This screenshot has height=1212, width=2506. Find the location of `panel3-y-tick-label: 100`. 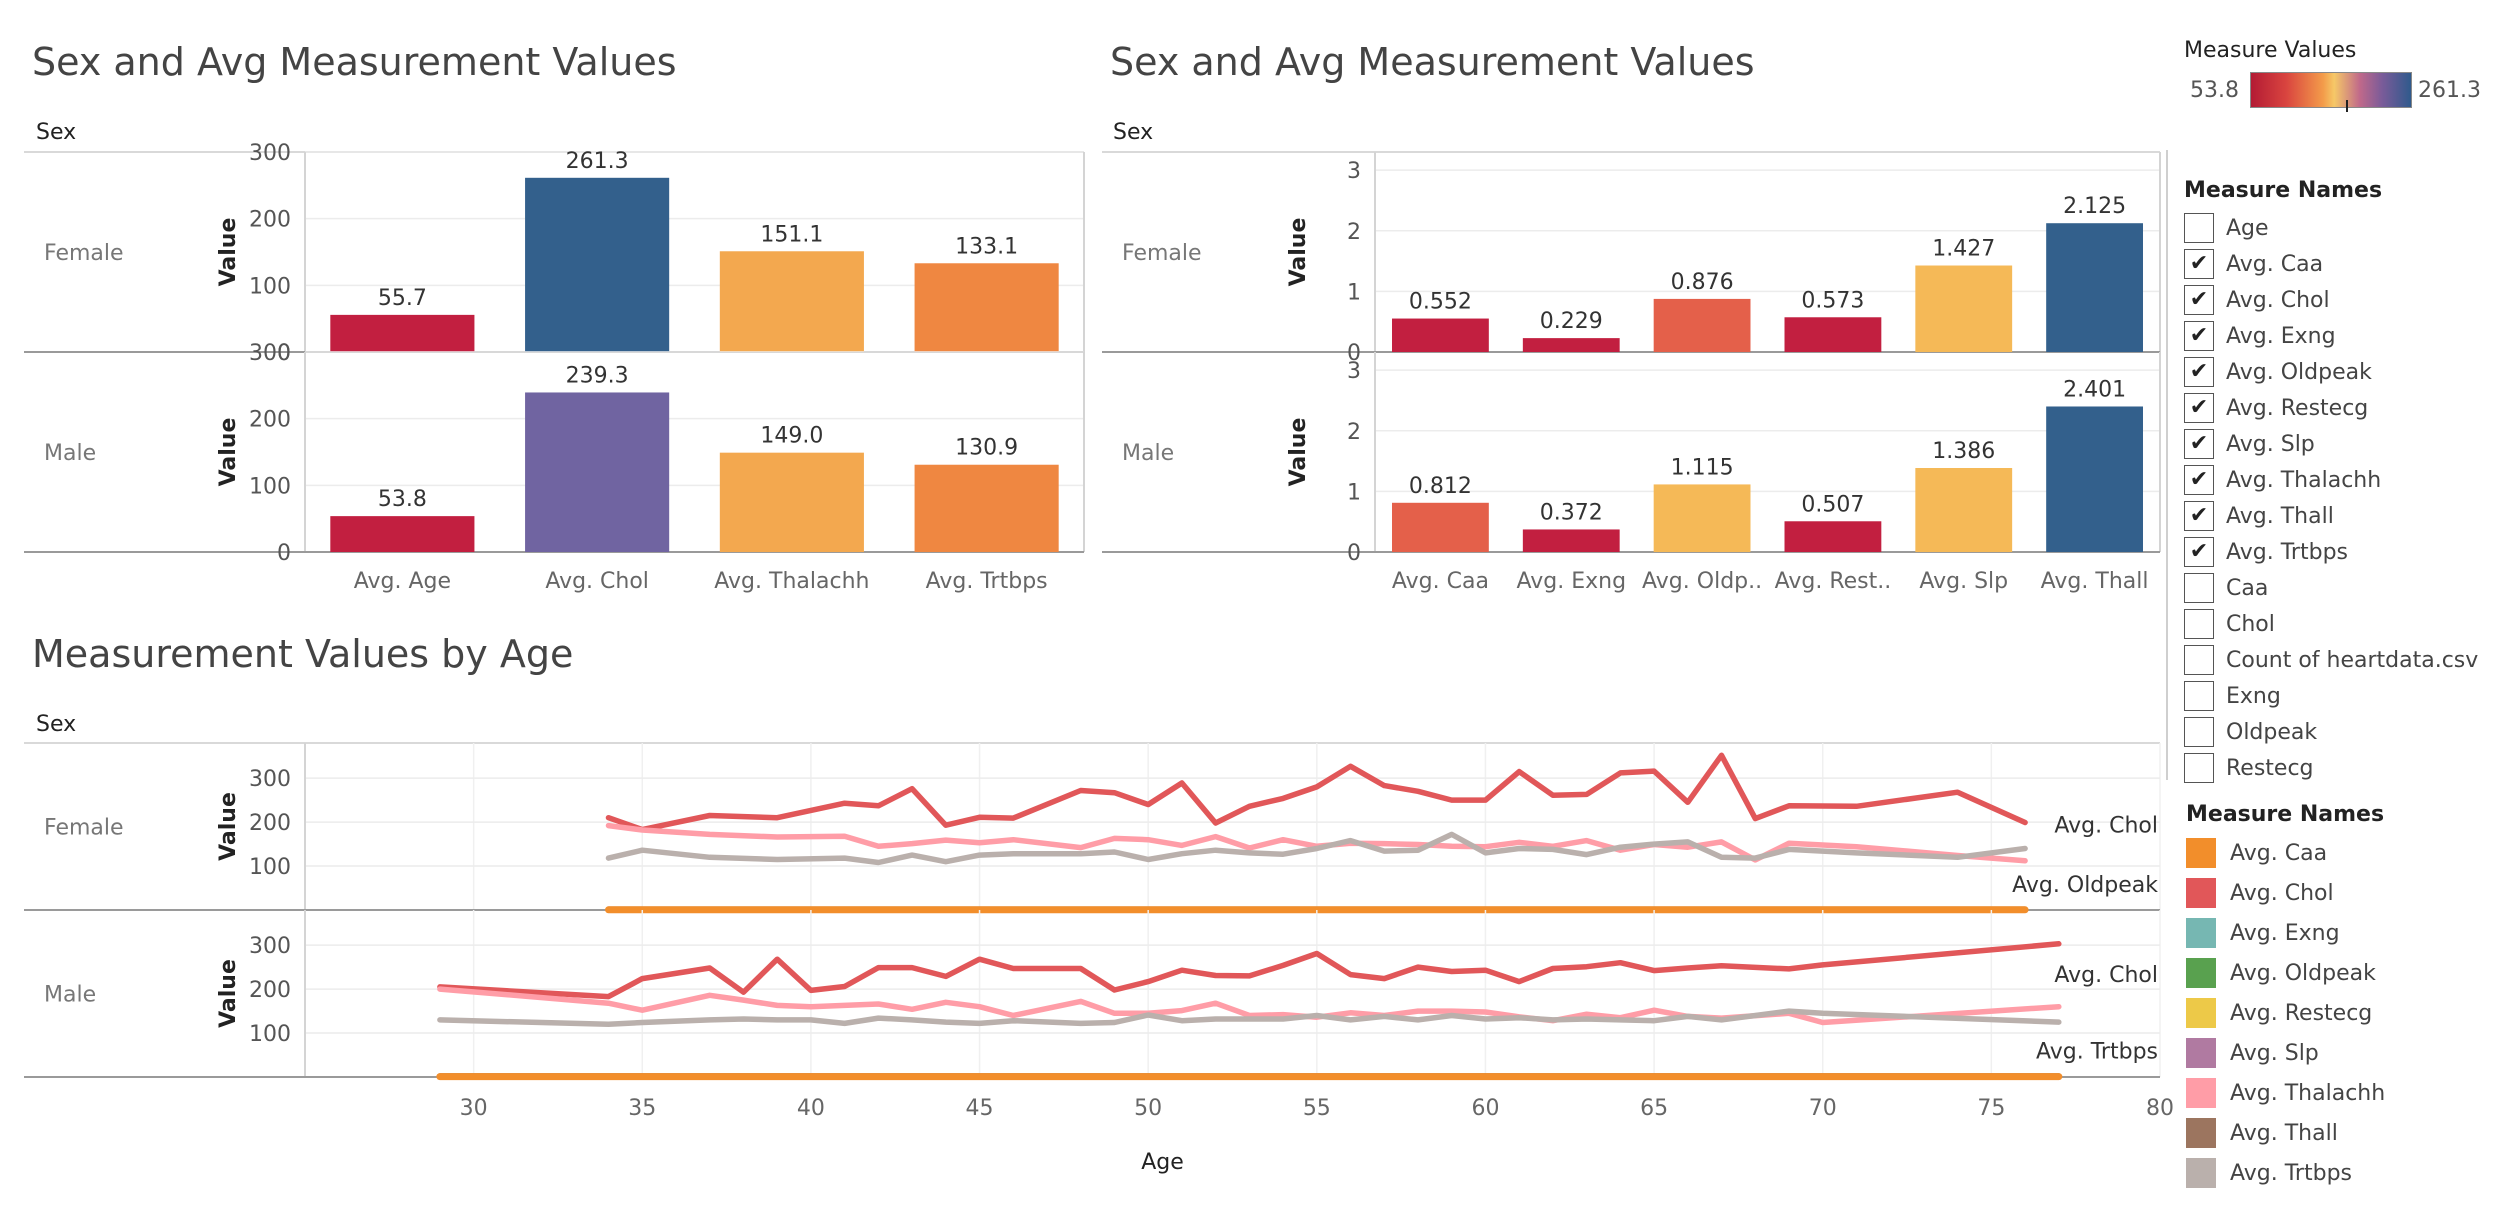

panel3-y-tick-label: 100 is located at coordinates (270, 867).